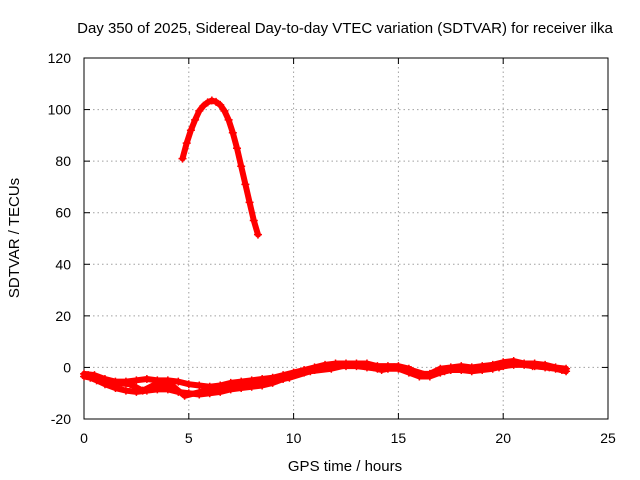 This screenshot has width=640, height=480. I want to click on y-tick-label: 40, so click(63, 264).